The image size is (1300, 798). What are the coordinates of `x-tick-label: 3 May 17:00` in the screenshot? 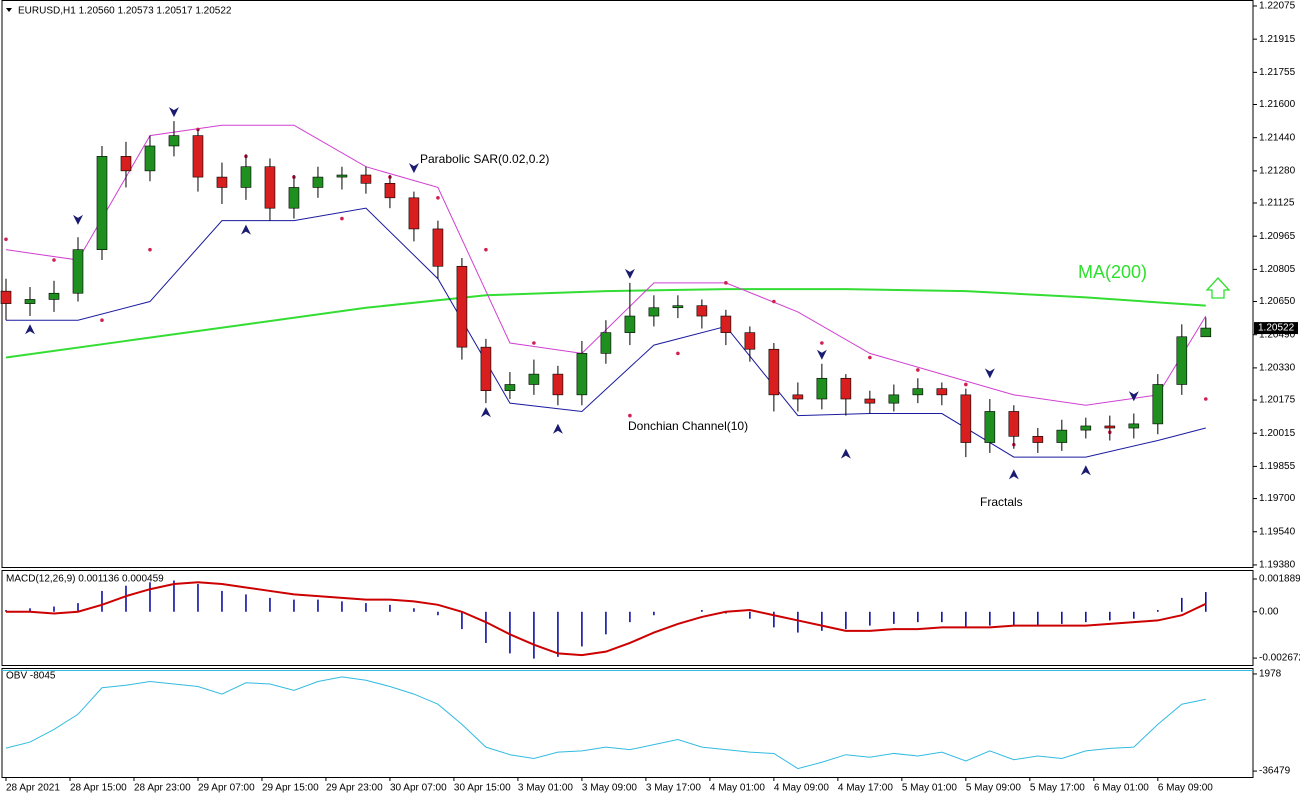 It's located at (673, 788).